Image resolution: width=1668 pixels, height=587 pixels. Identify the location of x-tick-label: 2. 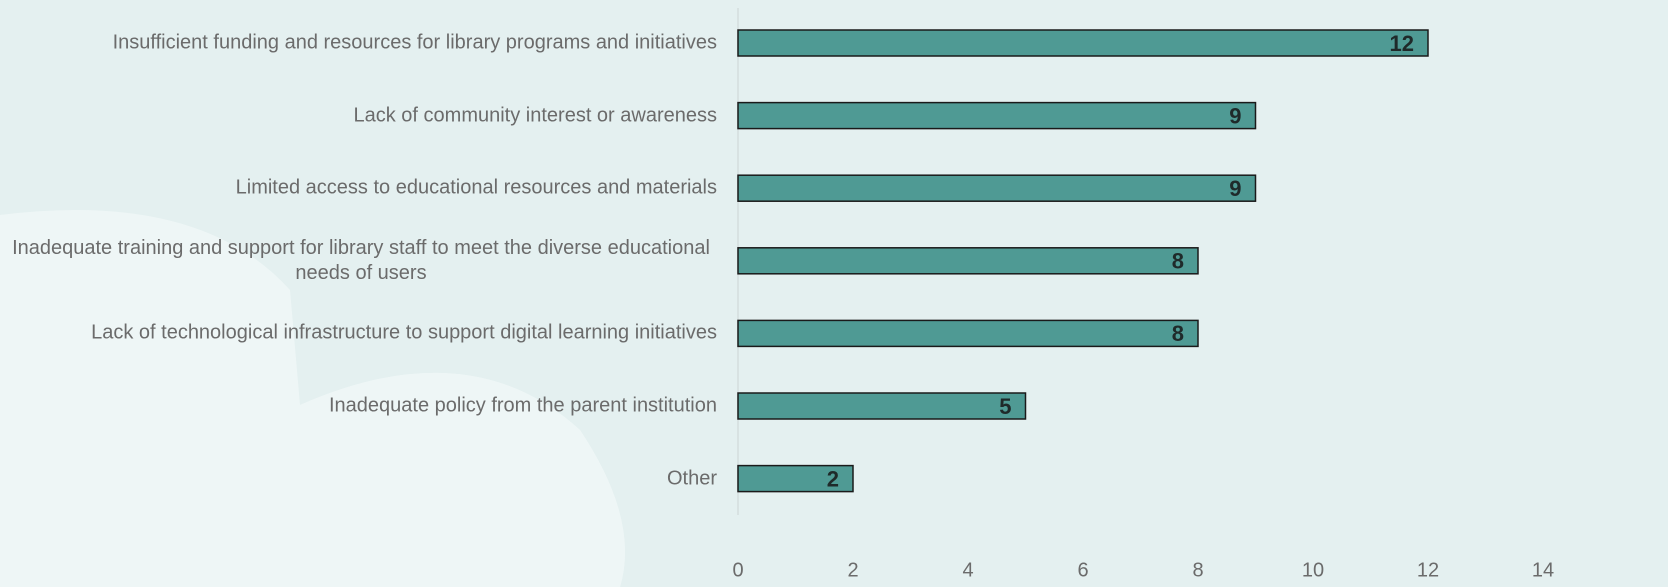
(852, 570).